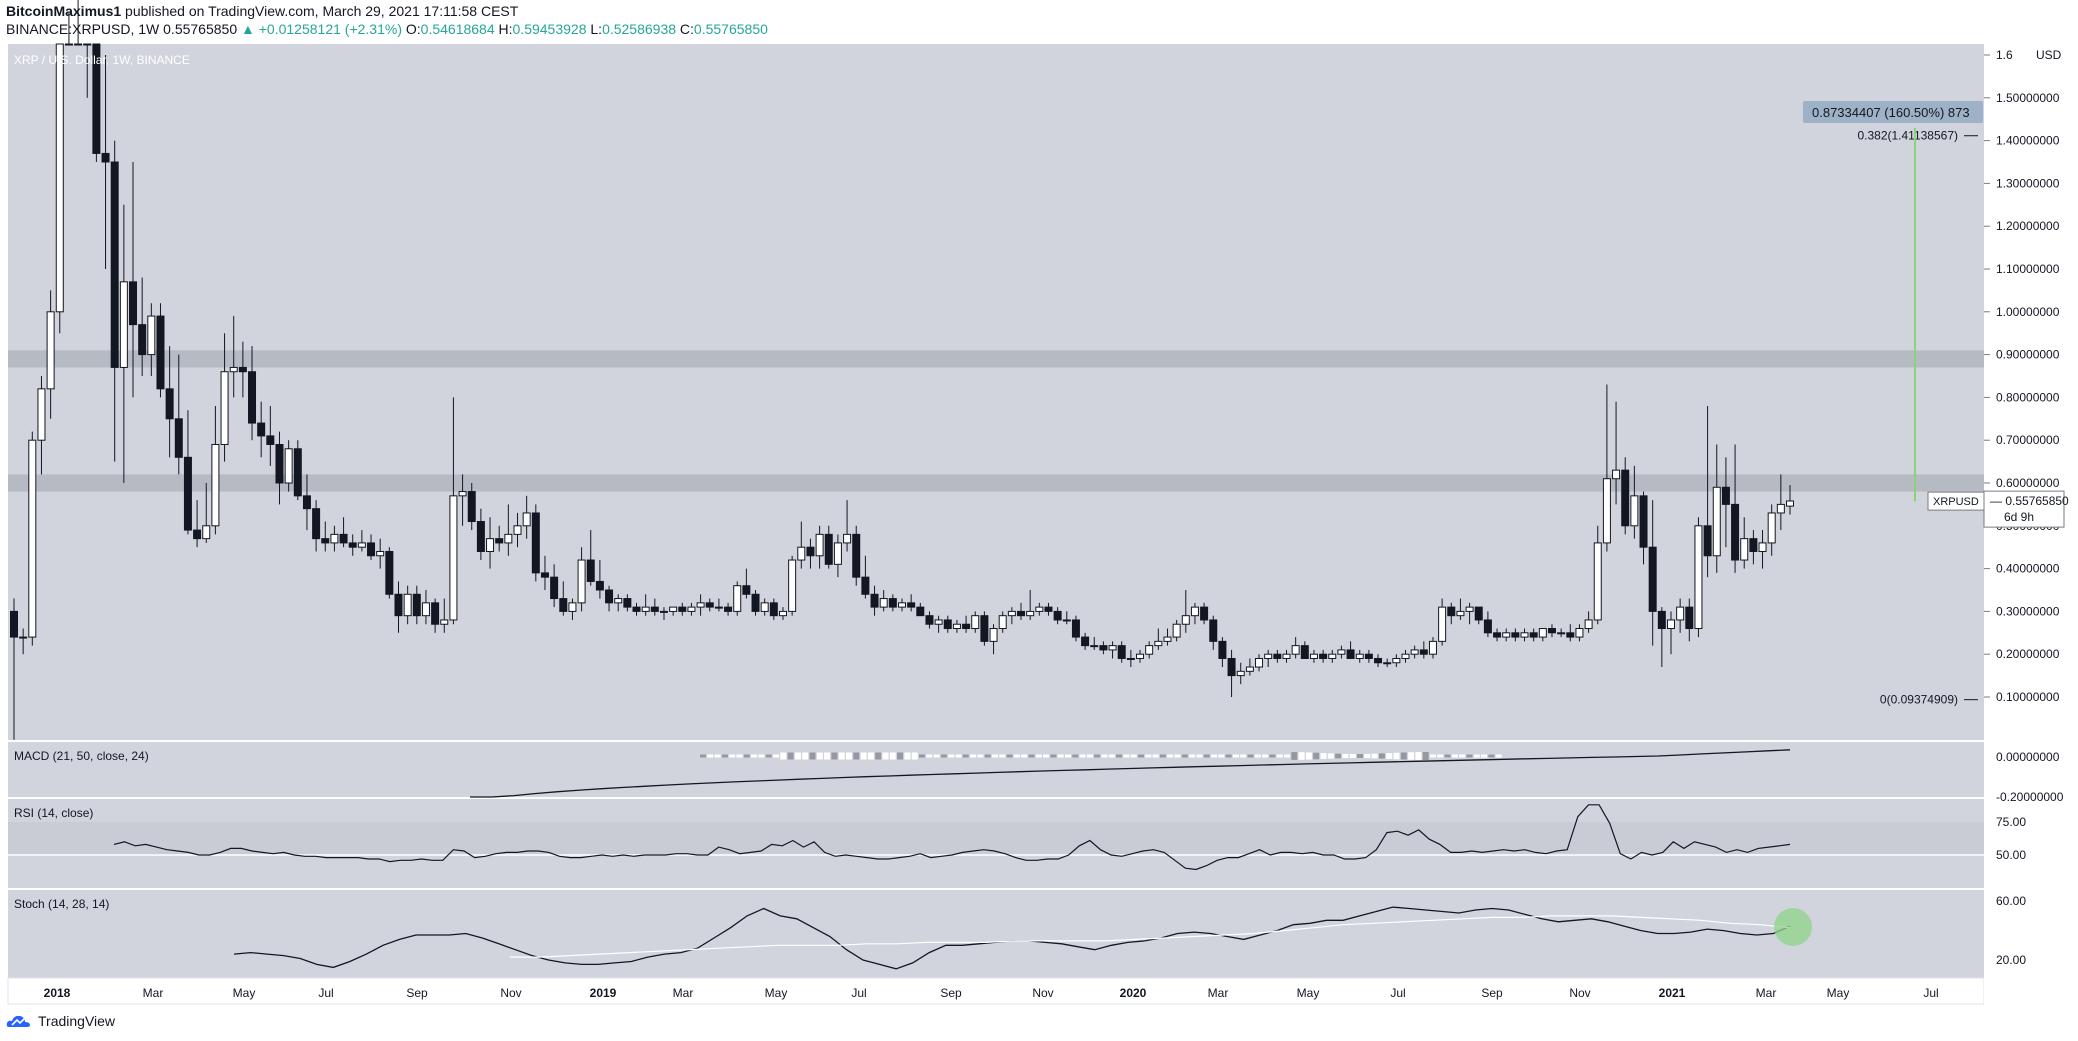  Describe the element at coordinates (1130, 773) in the screenshot. I see `macd-line` at that location.